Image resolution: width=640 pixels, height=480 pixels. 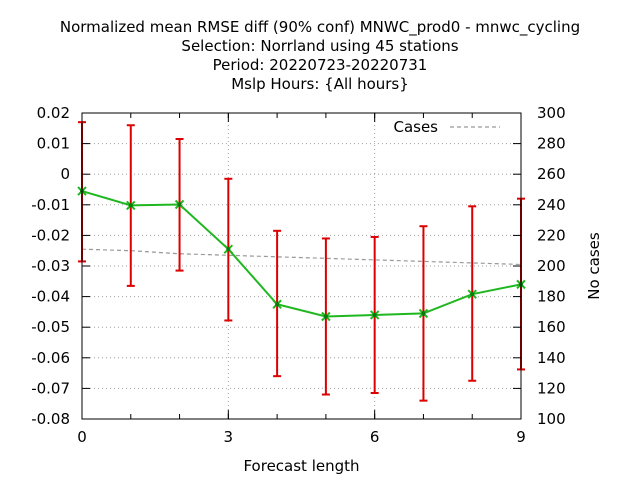 What do you see at coordinates (50, 266) in the screenshot?
I see `y-tick-label: -0.03` at bounding box center [50, 266].